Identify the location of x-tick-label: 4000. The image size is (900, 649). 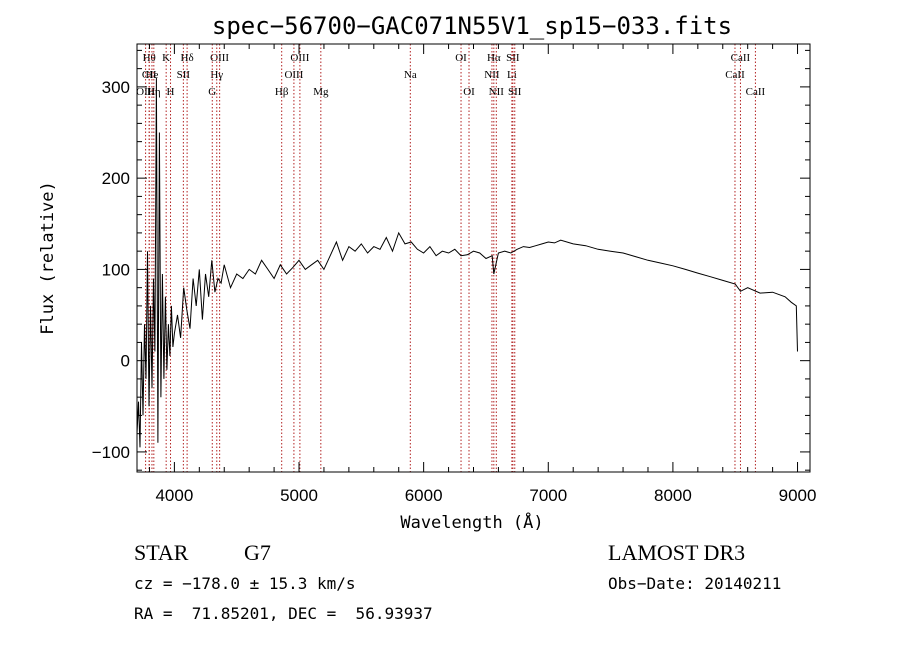
(174, 495).